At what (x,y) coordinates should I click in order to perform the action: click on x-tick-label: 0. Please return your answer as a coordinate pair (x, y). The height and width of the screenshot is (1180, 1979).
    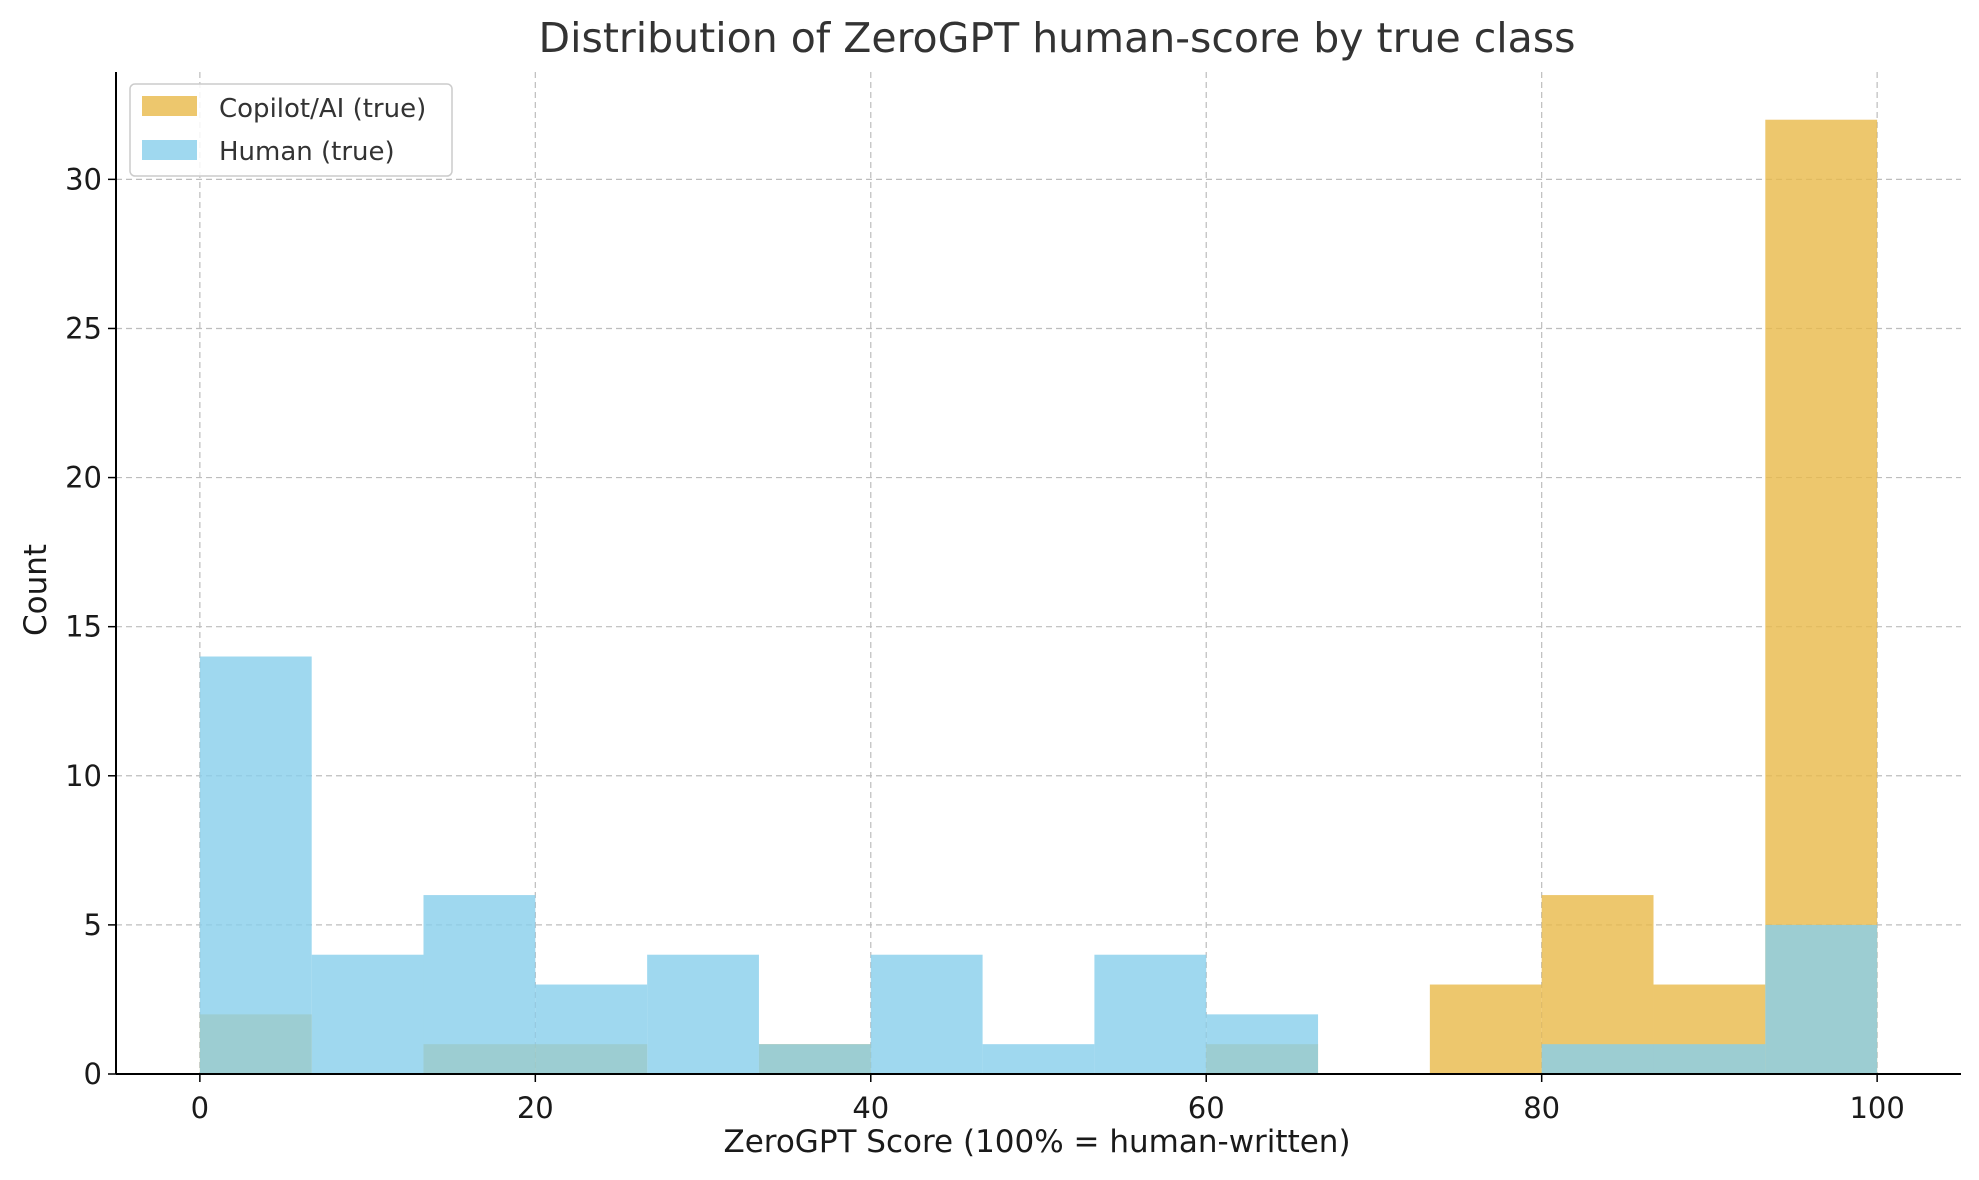
    Looking at the image, I should click on (200, 1108).